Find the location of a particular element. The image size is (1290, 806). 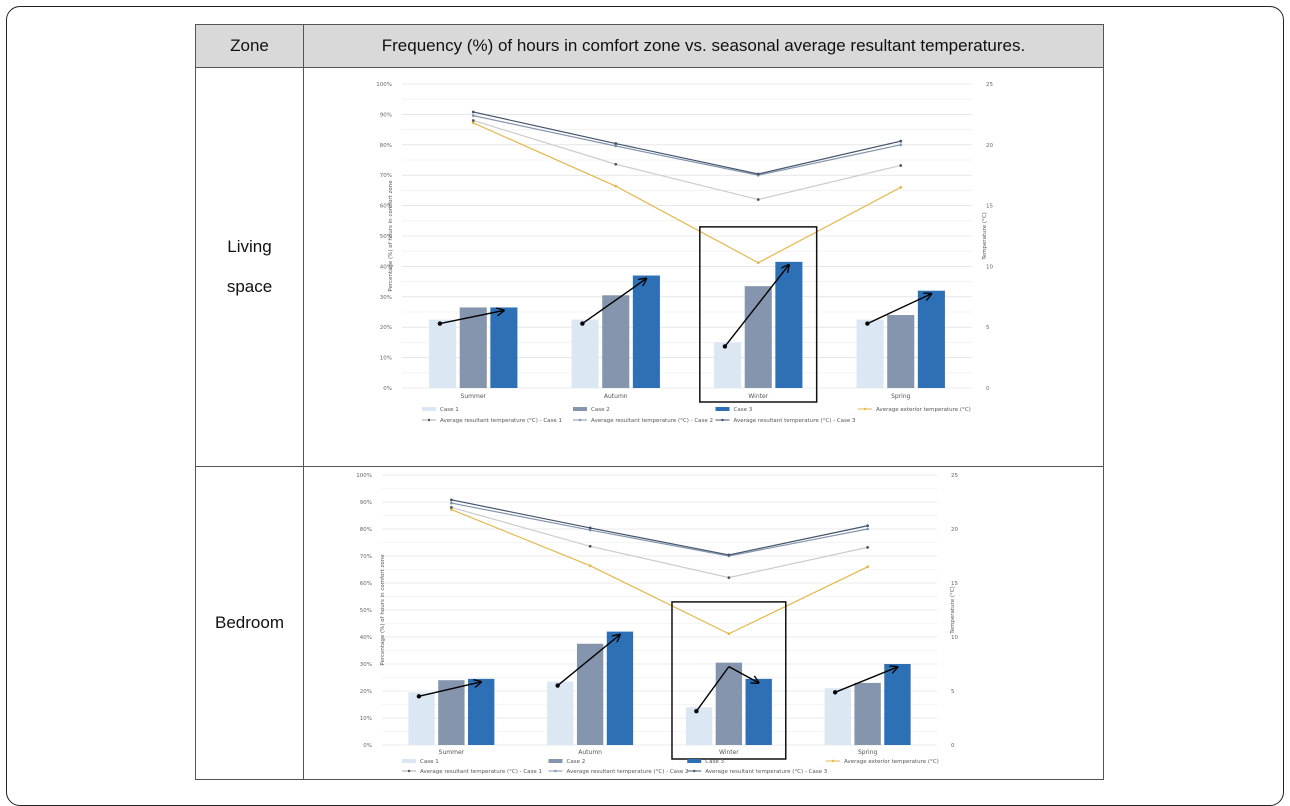

highlight-box is located at coordinates (729, 680).